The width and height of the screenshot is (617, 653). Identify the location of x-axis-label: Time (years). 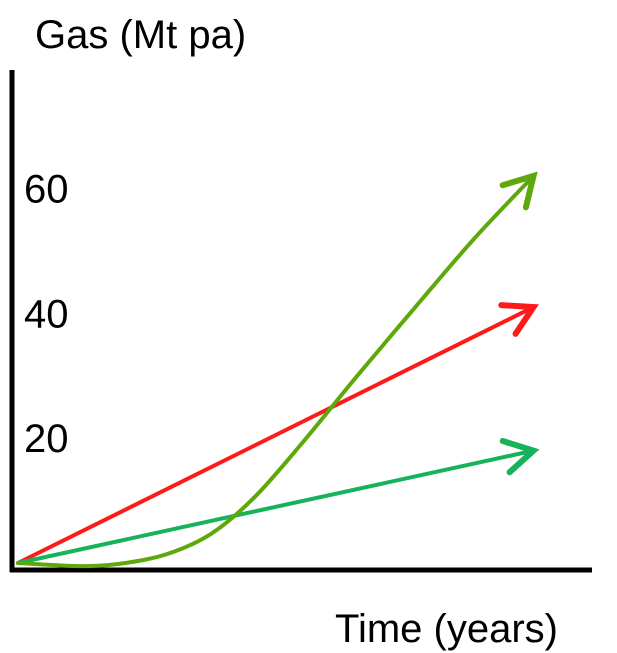
(446, 629).